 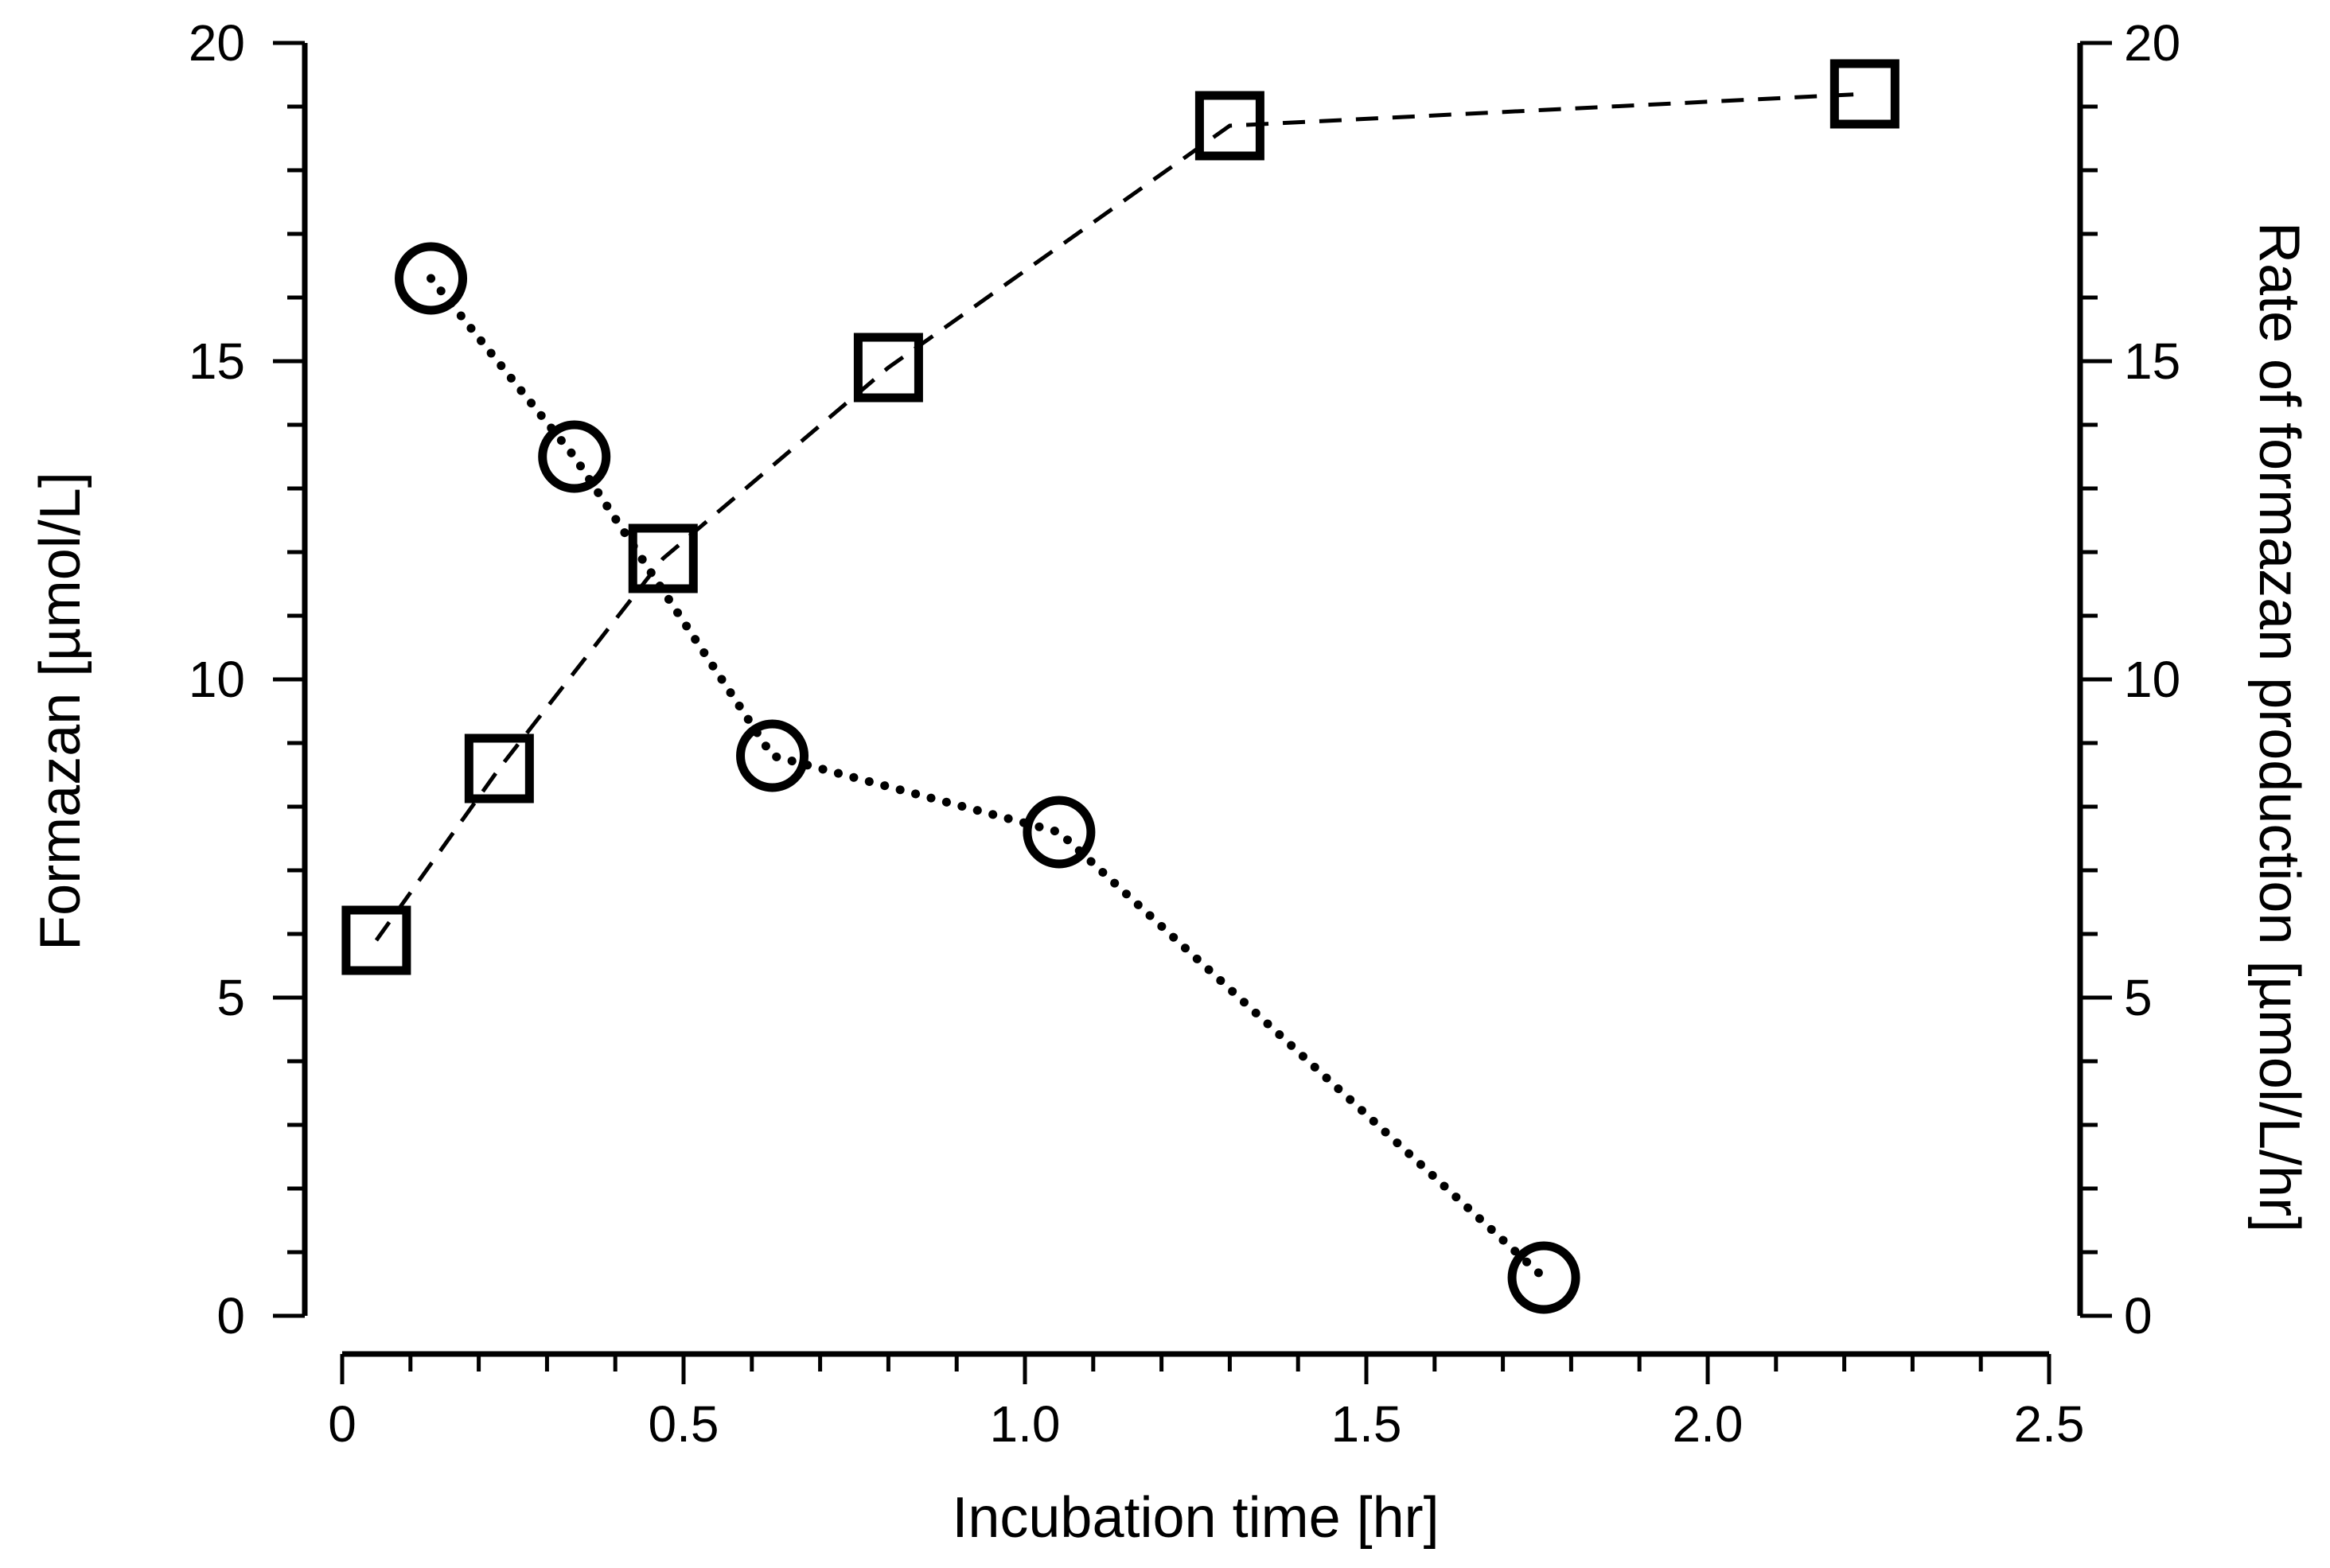 I want to click on x-axis-title: Incubation time [hr], so click(x=1195, y=1518).